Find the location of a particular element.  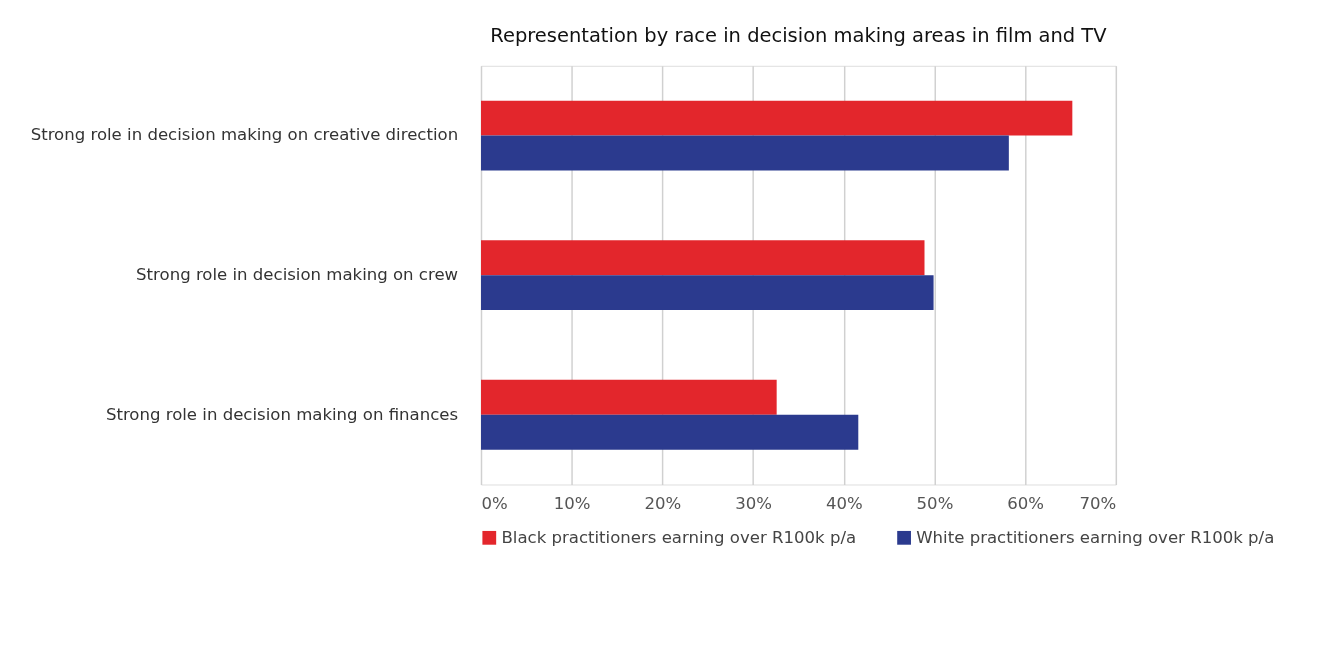

x-tick-label: 30% is located at coordinates (753, 504).